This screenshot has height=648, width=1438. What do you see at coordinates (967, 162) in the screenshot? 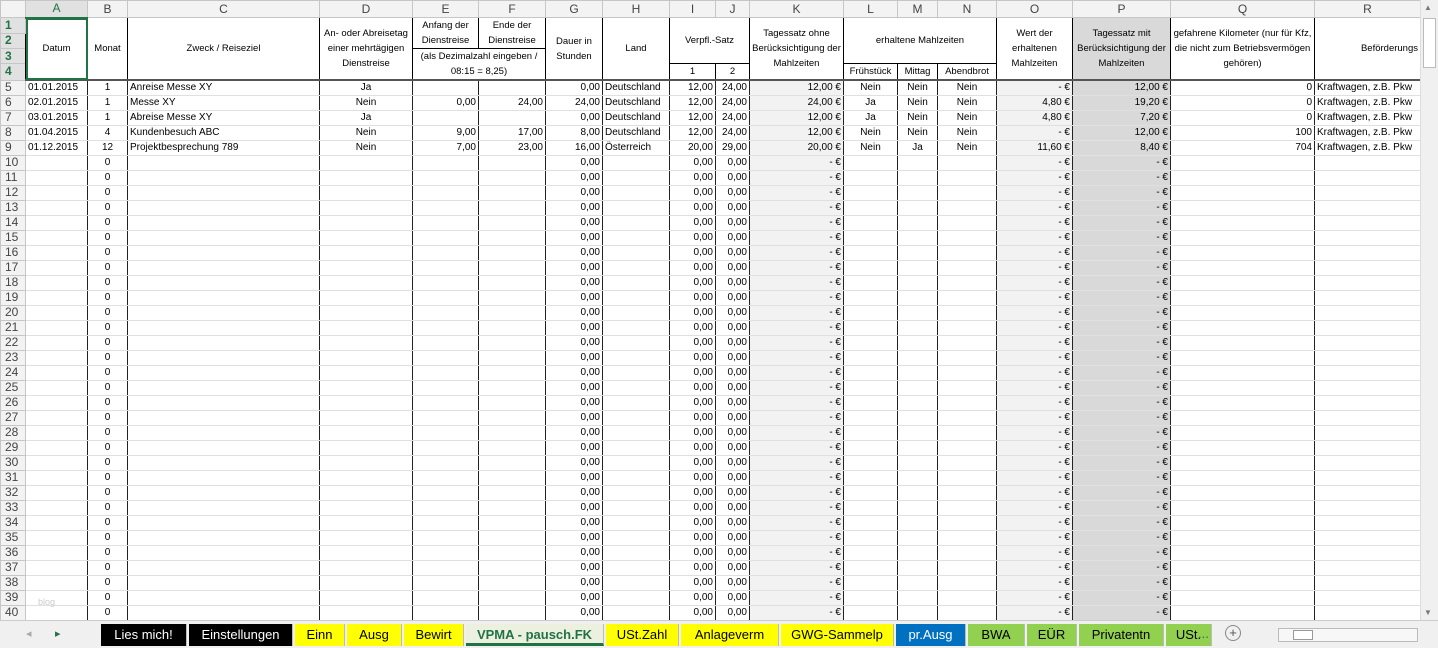
I see `cell-n10` at bounding box center [967, 162].